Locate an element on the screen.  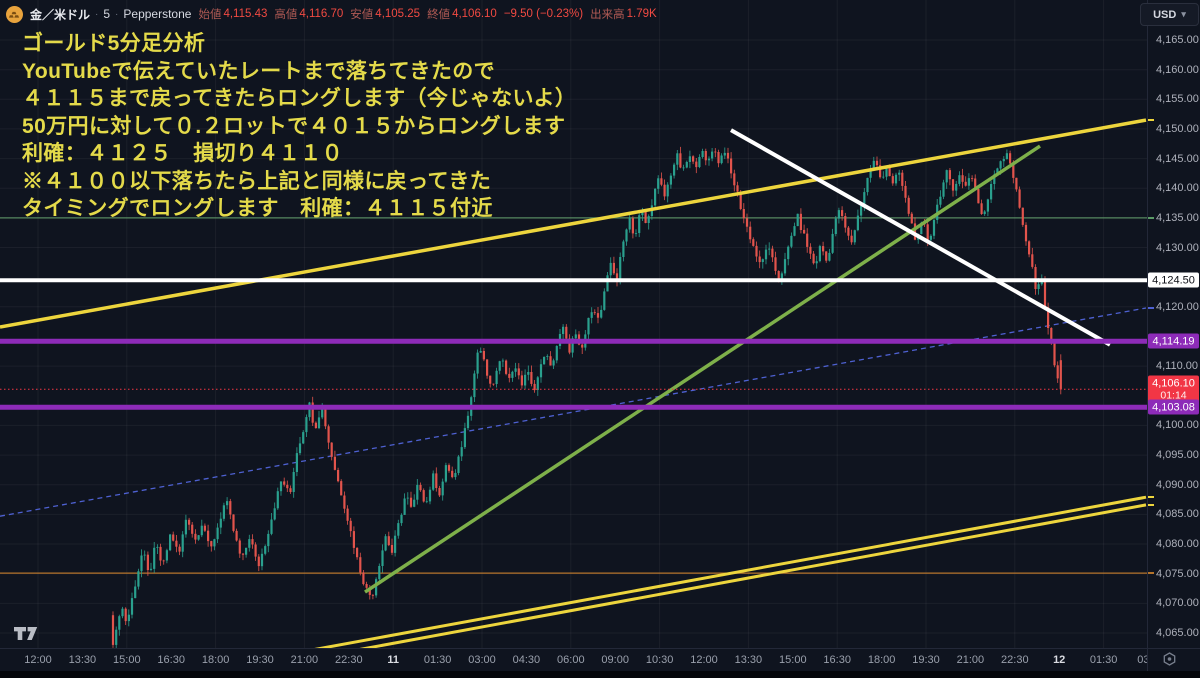
price-level-badge: 4,124.50 is located at coordinates (1173, 280).